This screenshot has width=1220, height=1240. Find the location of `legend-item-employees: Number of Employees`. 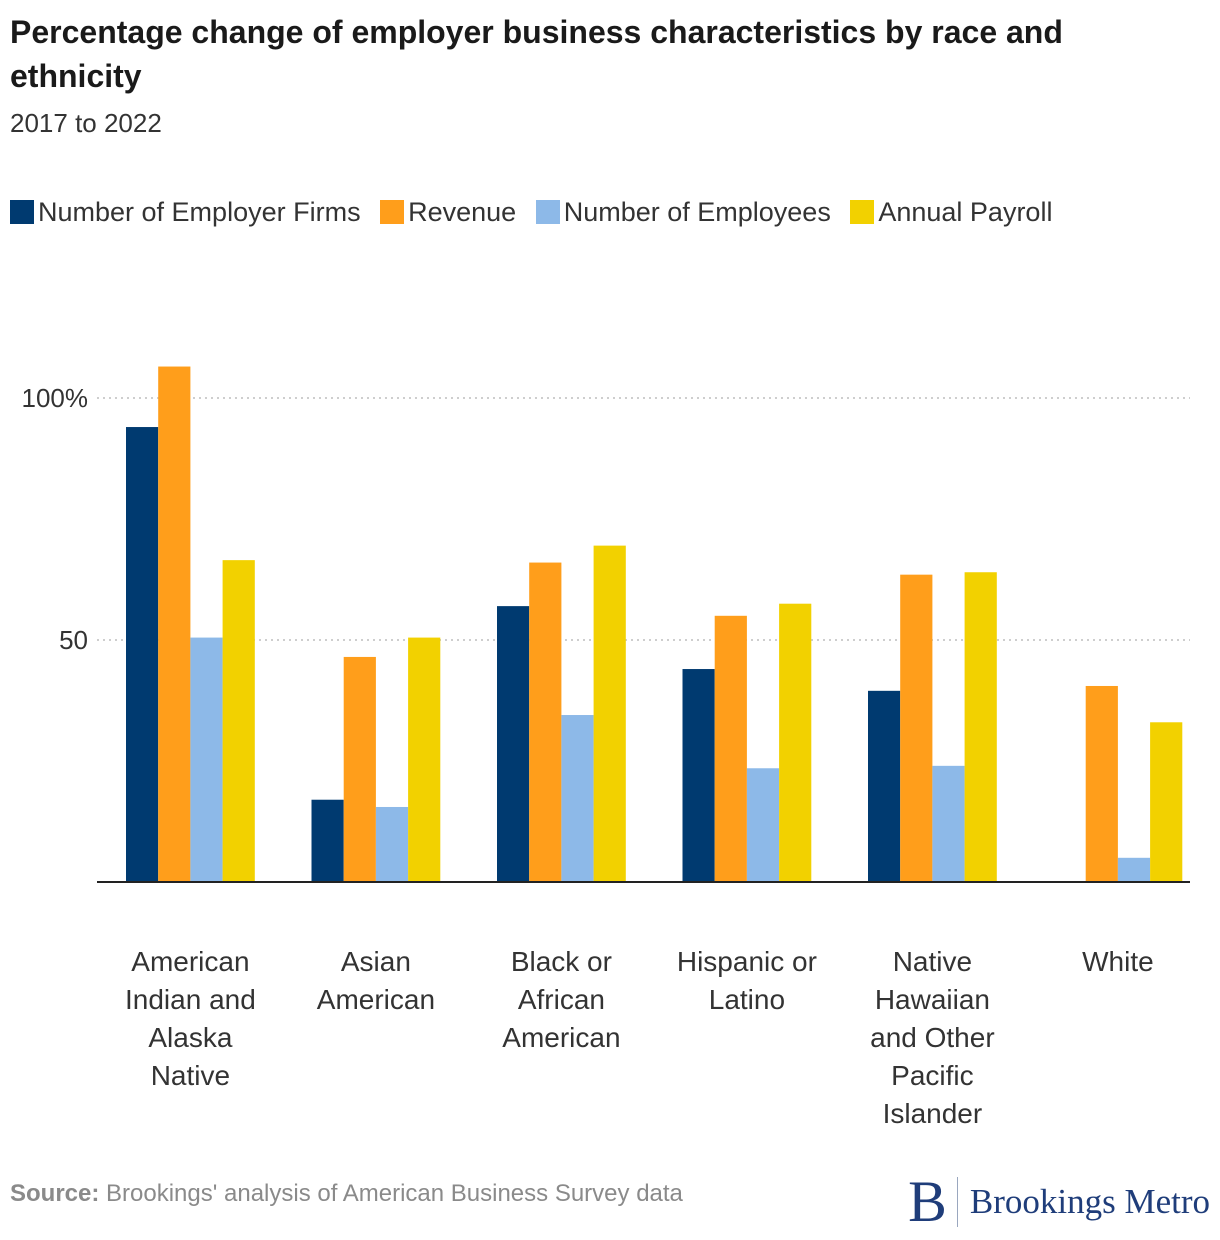

legend-item-employees: Number of Employees is located at coordinates (683, 212).